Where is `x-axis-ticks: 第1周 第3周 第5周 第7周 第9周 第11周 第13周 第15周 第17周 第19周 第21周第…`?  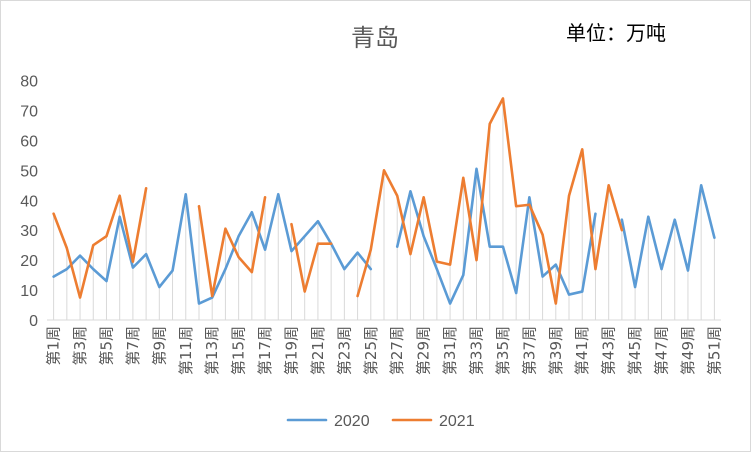 x-axis-ticks: 第1周 第3周 第5周 第7周 第9周 第11周 第13周 第15周 第17周 第19周 第21周第… is located at coordinates (384, 350).